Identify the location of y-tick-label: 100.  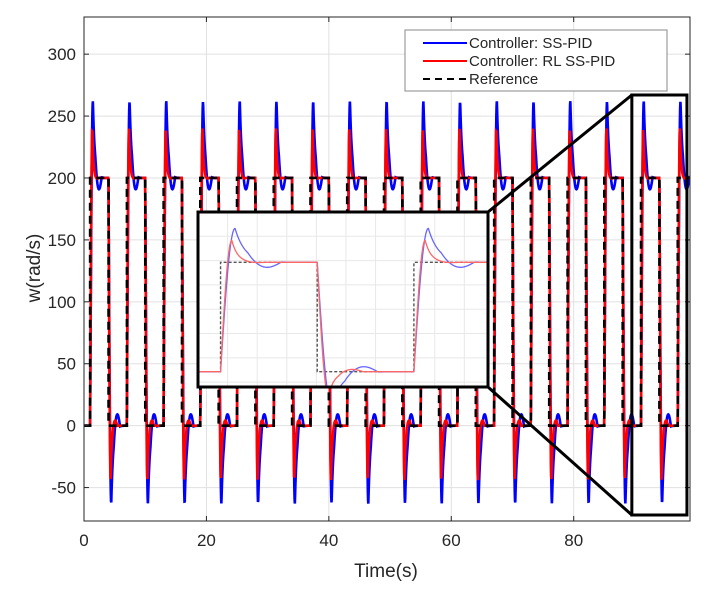
(62, 302).